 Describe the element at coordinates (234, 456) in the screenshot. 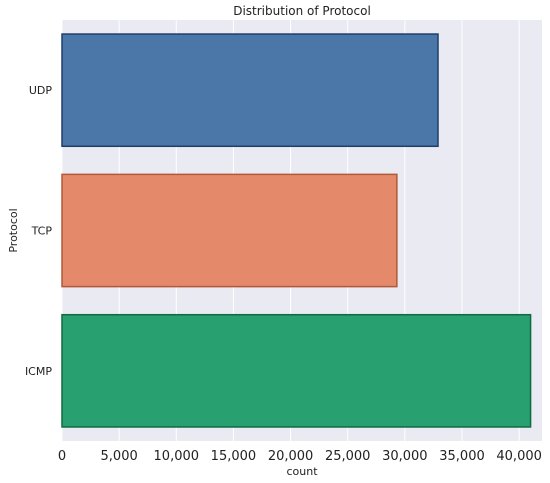

I see `x-tick-label: 15,000` at that location.